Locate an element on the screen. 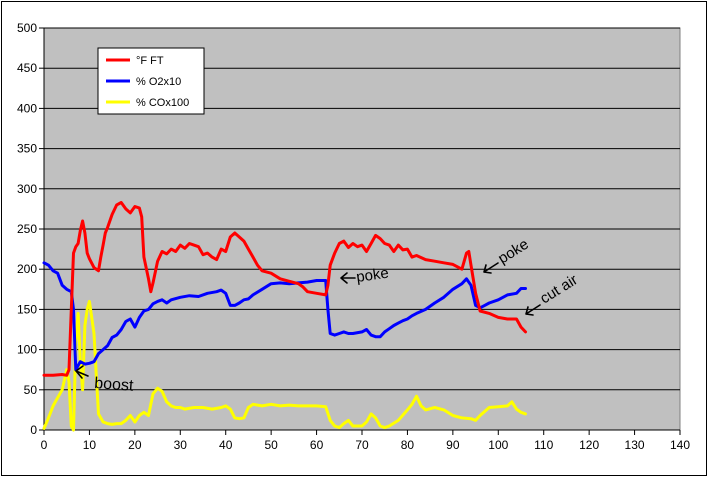 This screenshot has width=709, height=482. annotation-boost-arrow is located at coordinates (82, 372).